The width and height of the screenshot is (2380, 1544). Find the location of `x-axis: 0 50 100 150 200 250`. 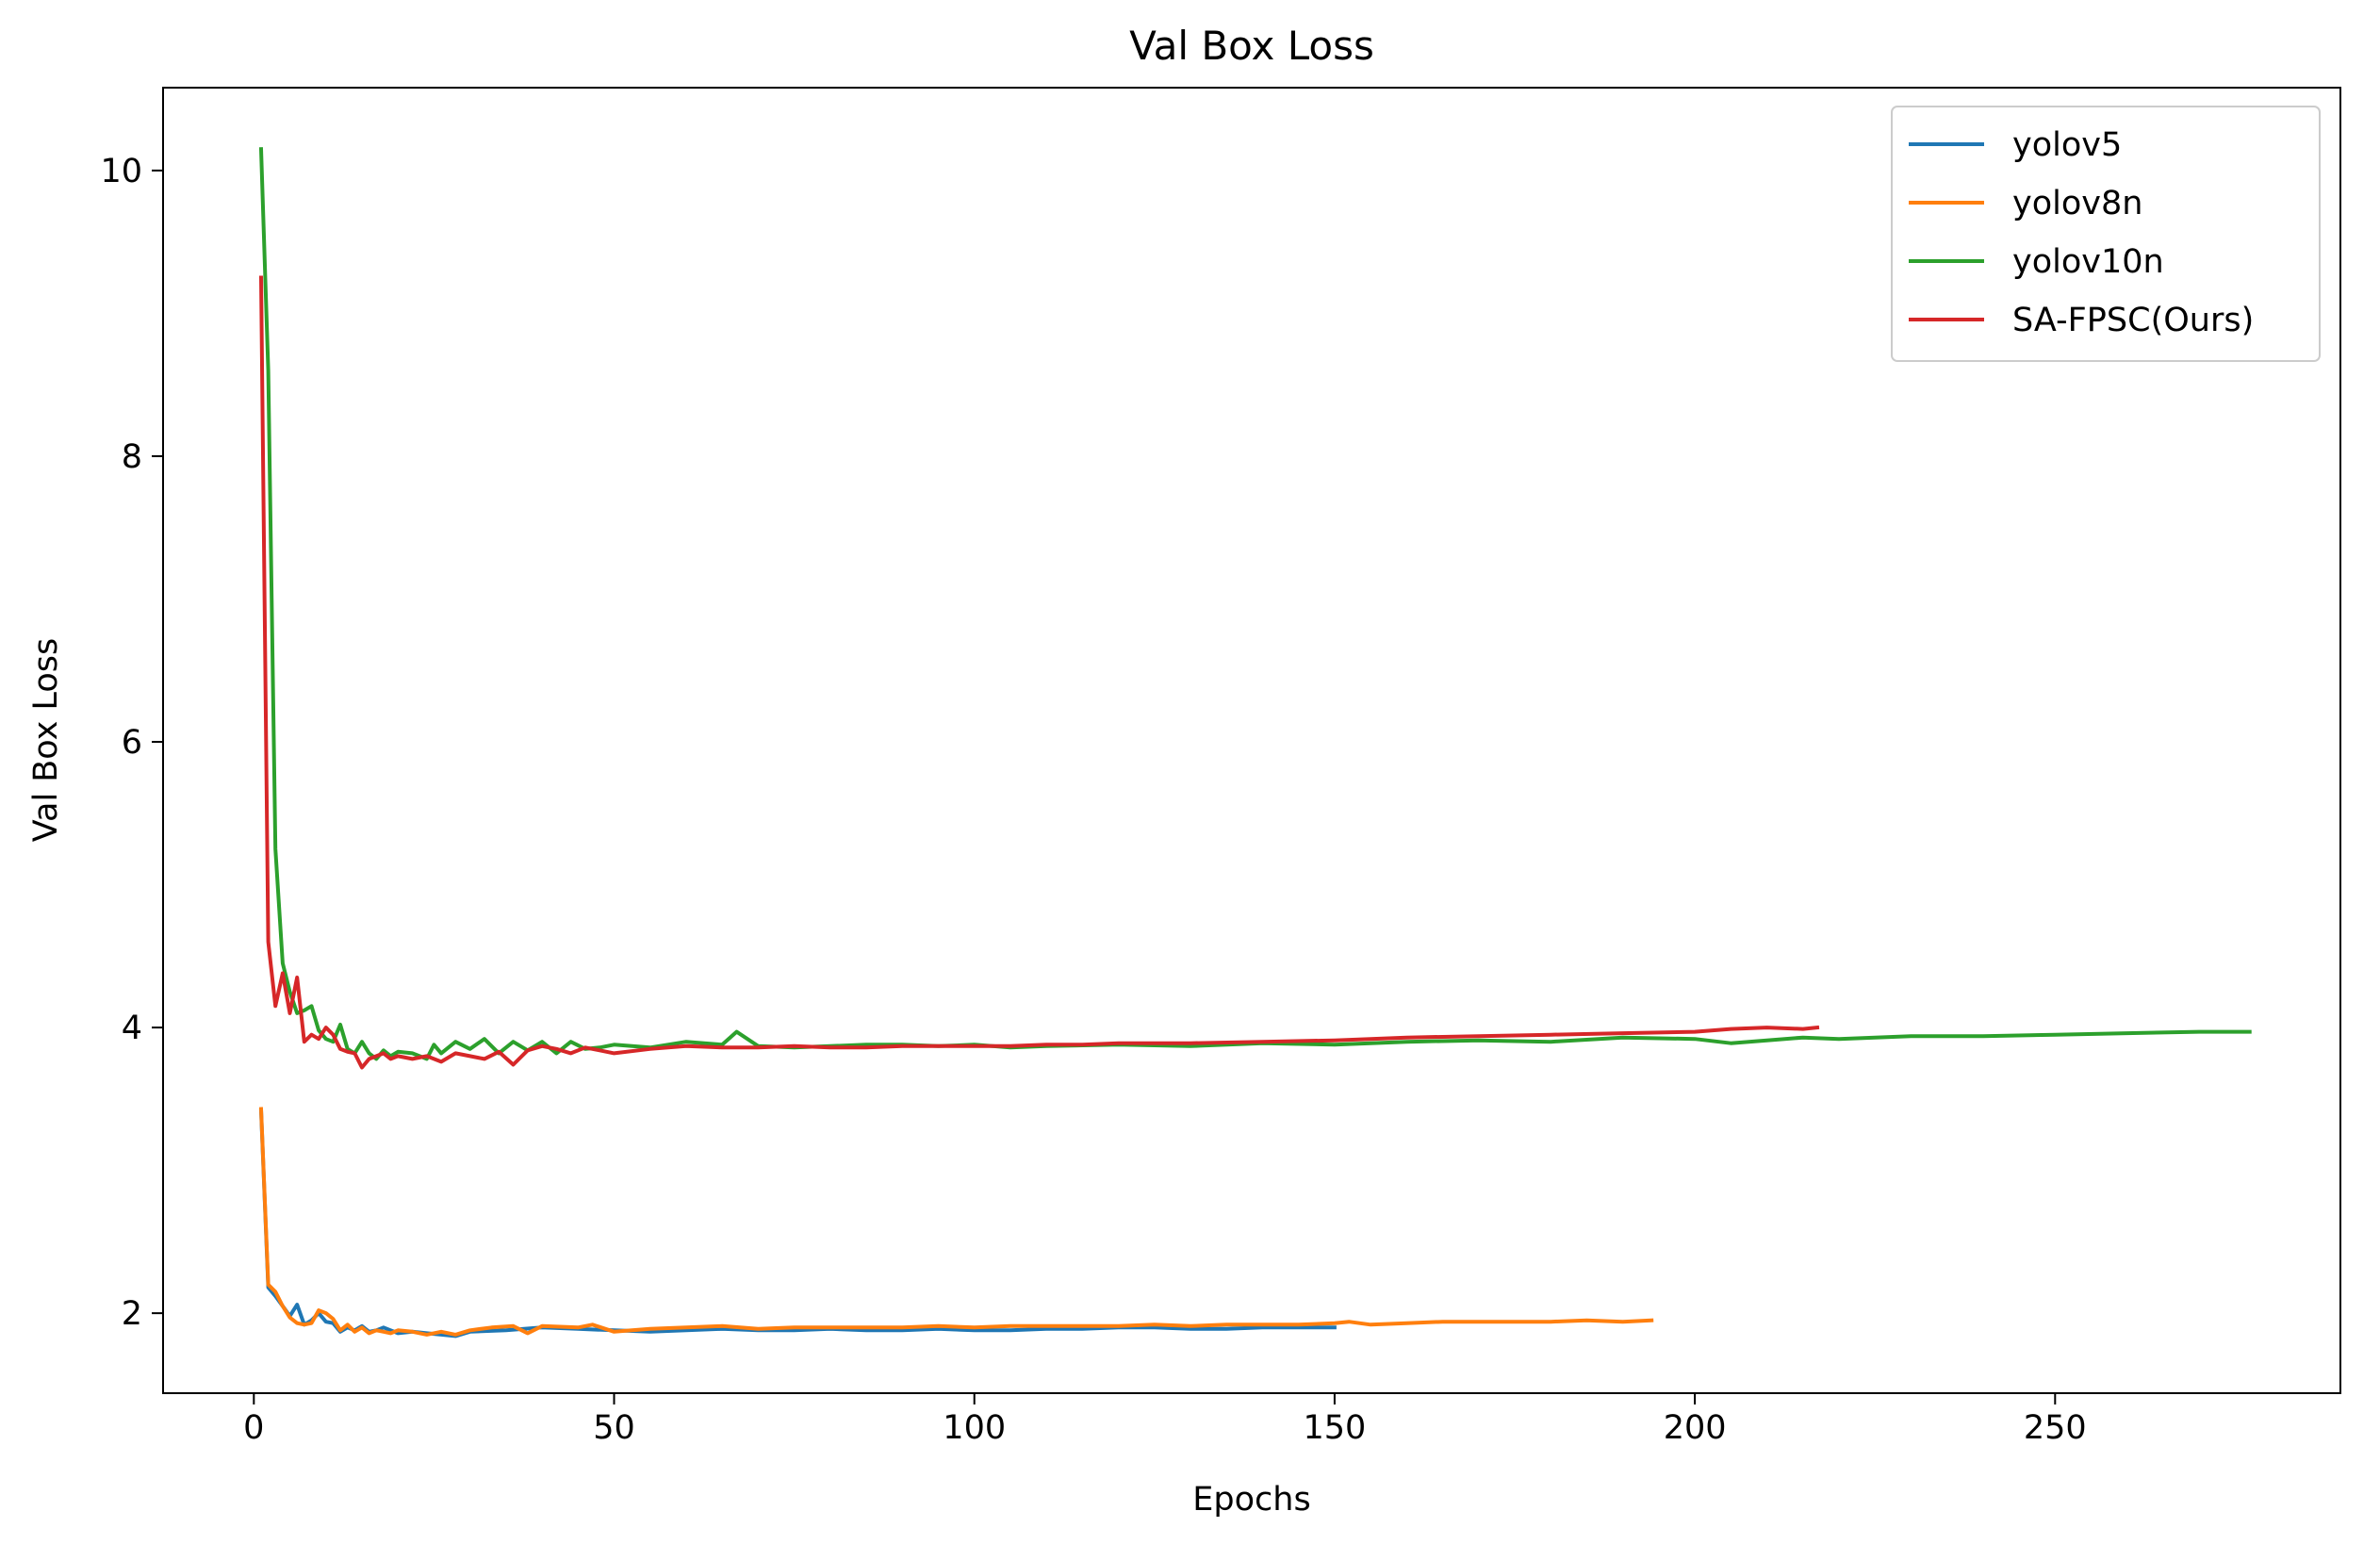

x-axis: 0 50 100 150 200 250 is located at coordinates (1165, 1420).